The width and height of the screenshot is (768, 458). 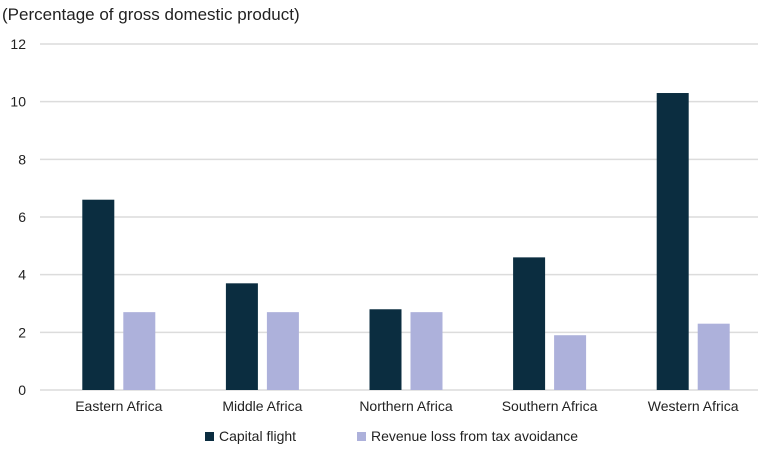 What do you see at coordinates (151, 14) in the screenshot?
I see `y-axis-label: (Percentage of gross domestic product)` at bounding box center [151, 14].